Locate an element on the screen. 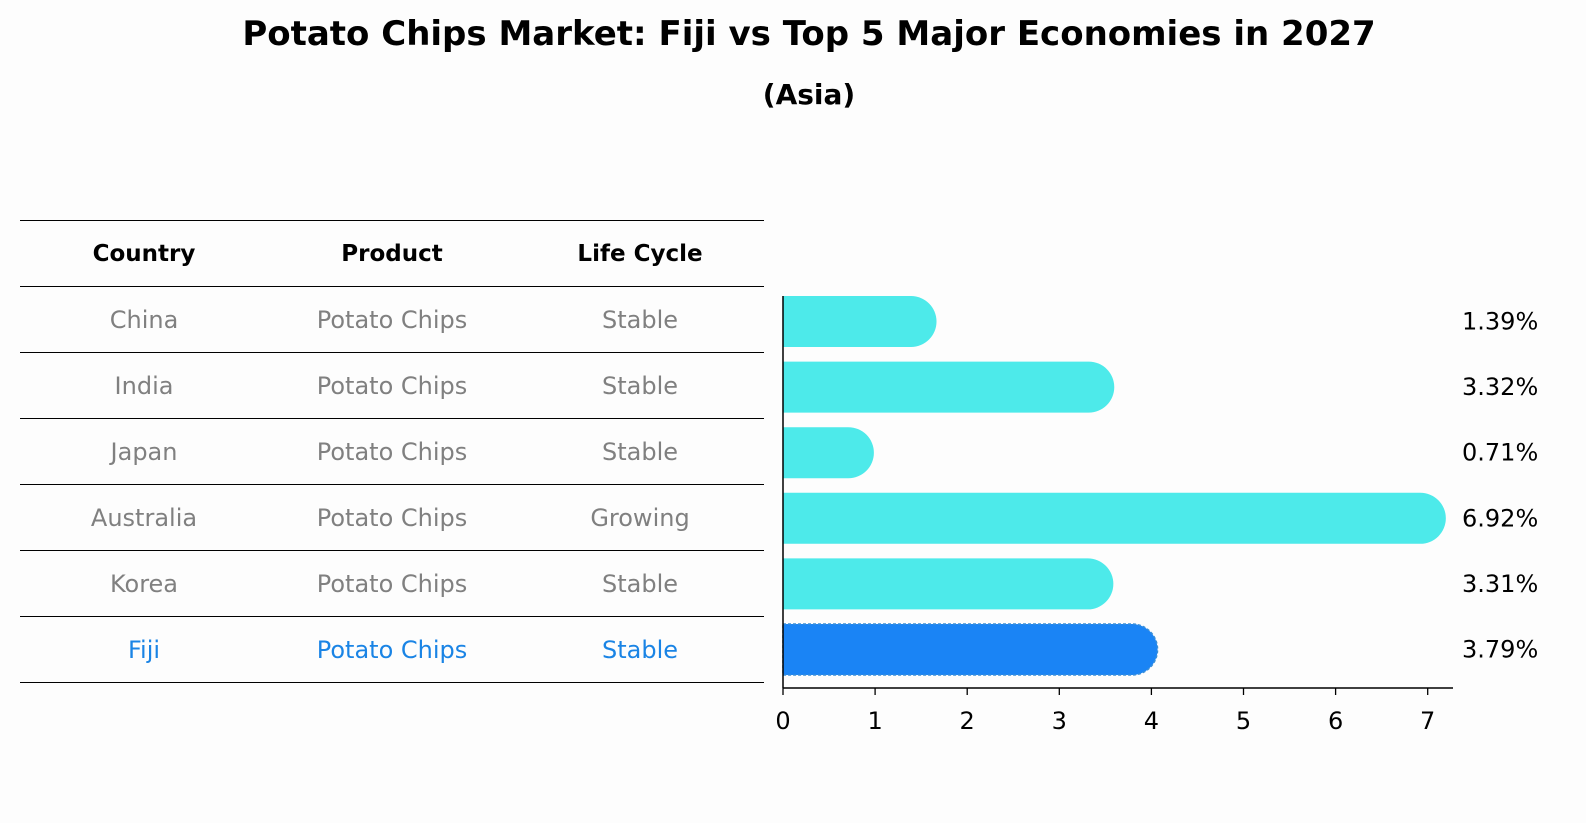  value-label: 0.71% is located at coordinates (1500, 453).